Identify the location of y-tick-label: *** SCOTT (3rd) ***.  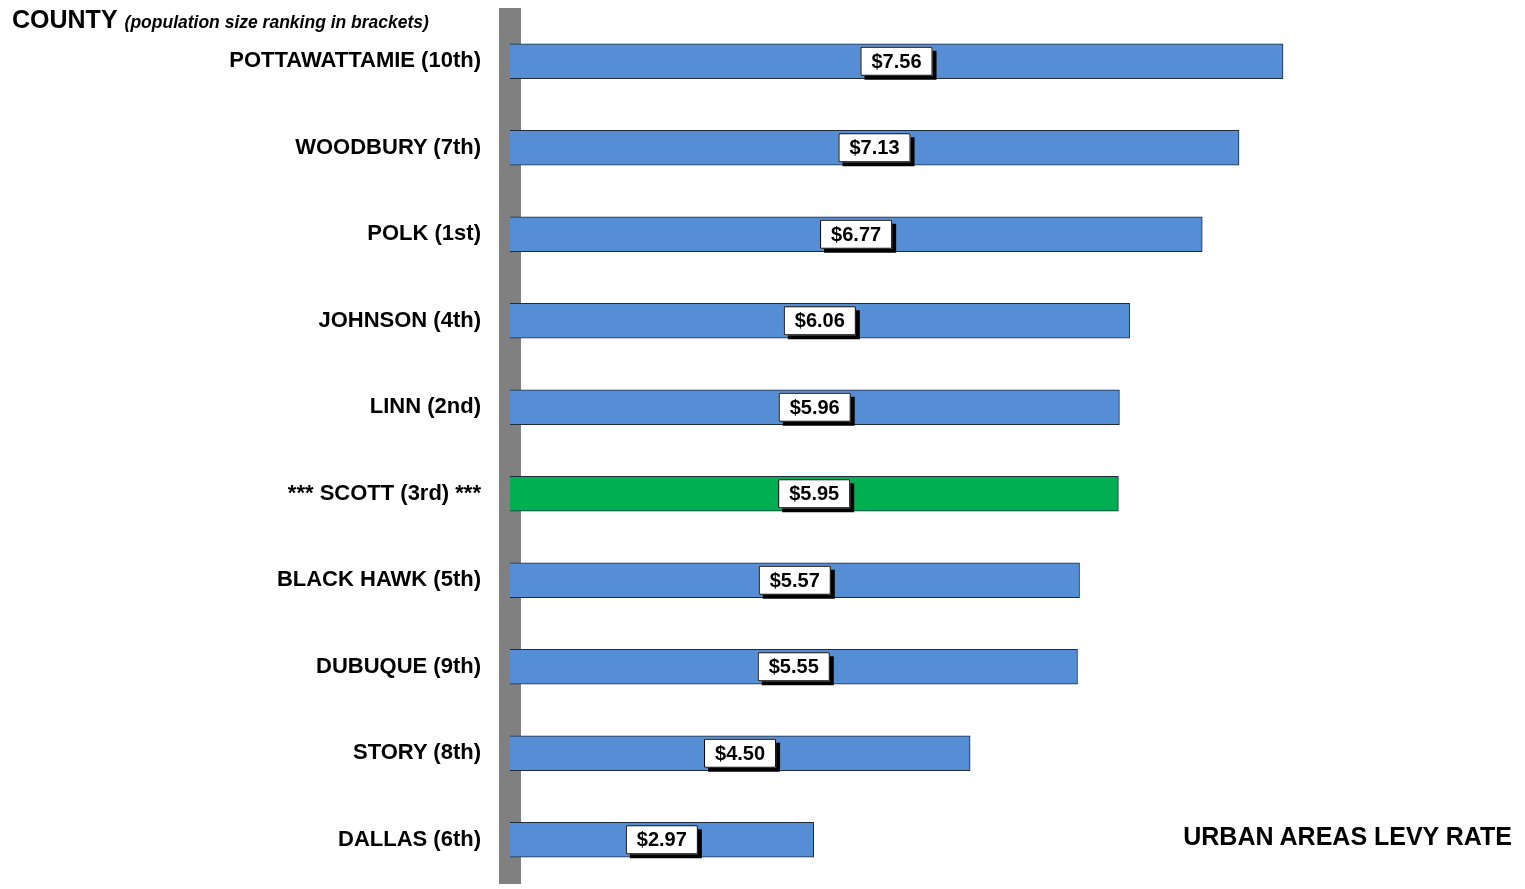
(384, 492).